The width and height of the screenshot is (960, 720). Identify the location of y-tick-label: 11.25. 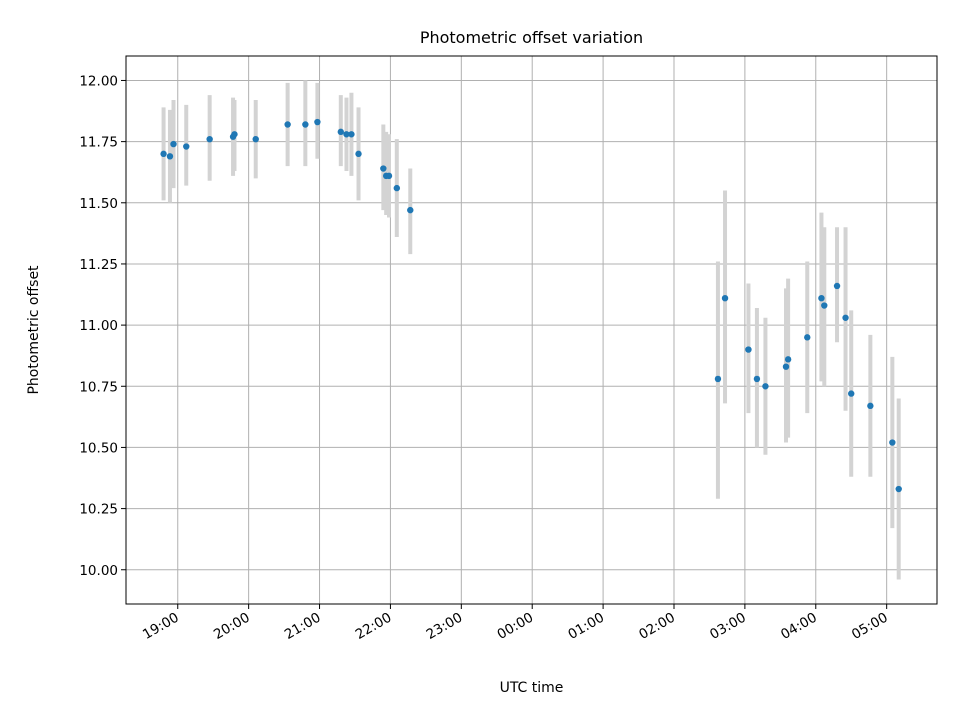
(98, 265).